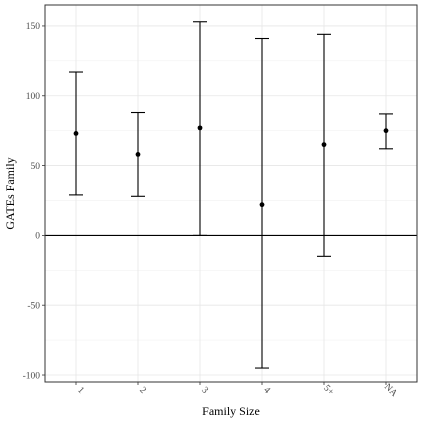 Image resolution: width=423 pixels, height=423 pixels. What do you see at coordinates (37, 237) in the screenshot?
I see `y-tick-label: 0` at bounding box center [37, 237].